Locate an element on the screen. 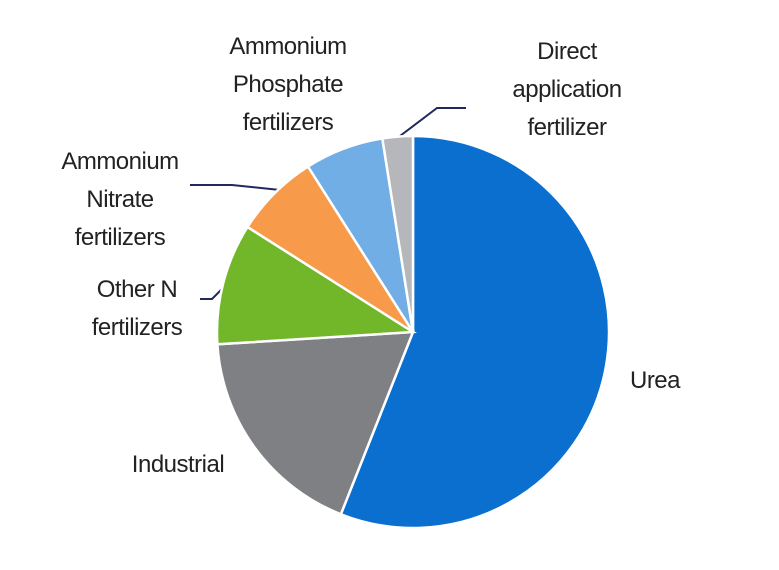 This screenshot has height=570, width=779. slice-label: Urea is located at coordinates (655, 380).